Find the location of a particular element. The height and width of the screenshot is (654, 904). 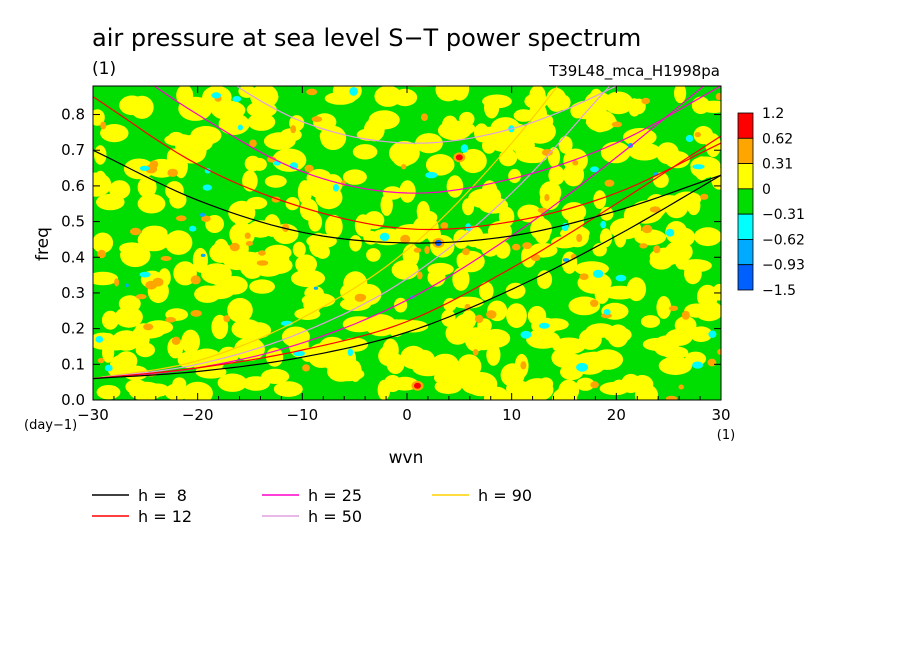

y-tick-label: 0.5 is located at coordinates (73, 222).